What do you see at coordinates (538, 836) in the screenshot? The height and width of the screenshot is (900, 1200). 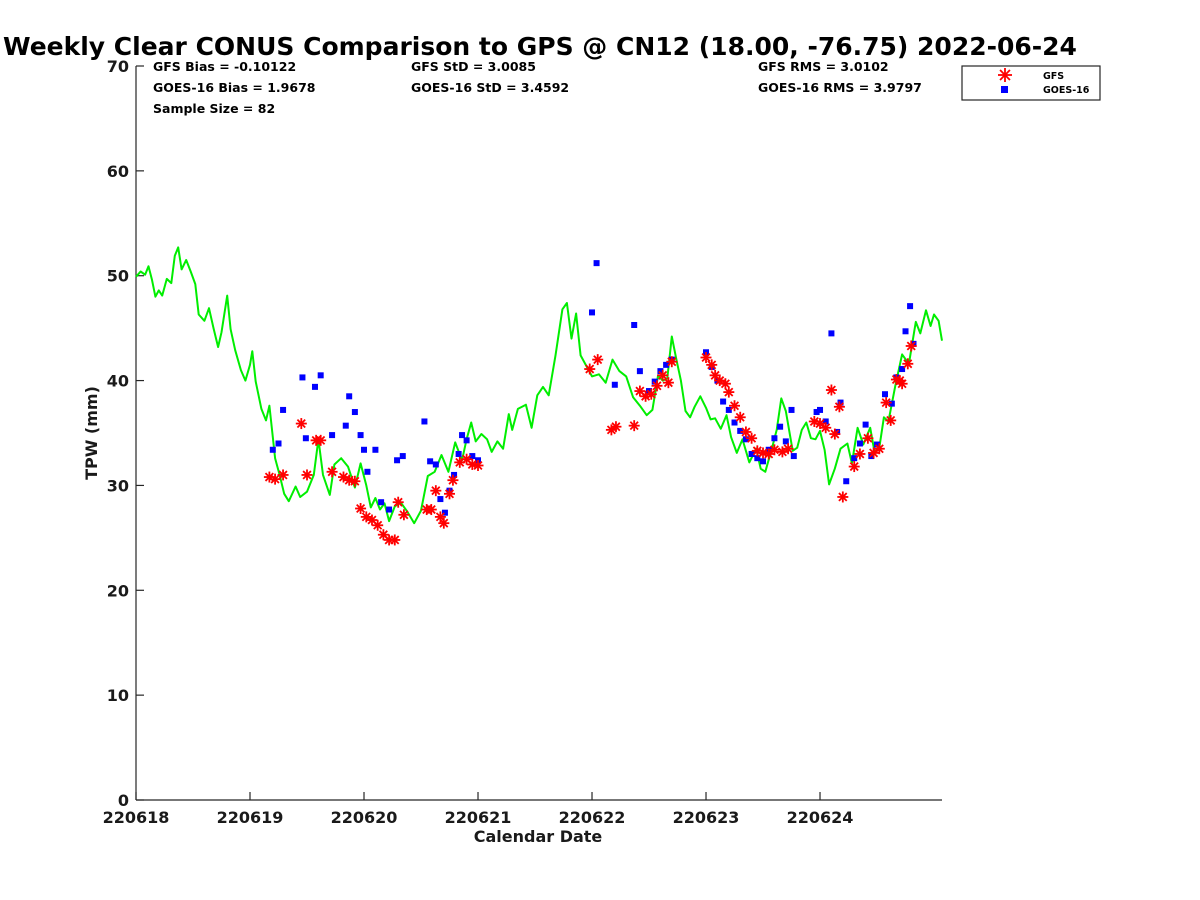 I see `x-axis-label: Calendar Date` at bounding box center [538, 836].